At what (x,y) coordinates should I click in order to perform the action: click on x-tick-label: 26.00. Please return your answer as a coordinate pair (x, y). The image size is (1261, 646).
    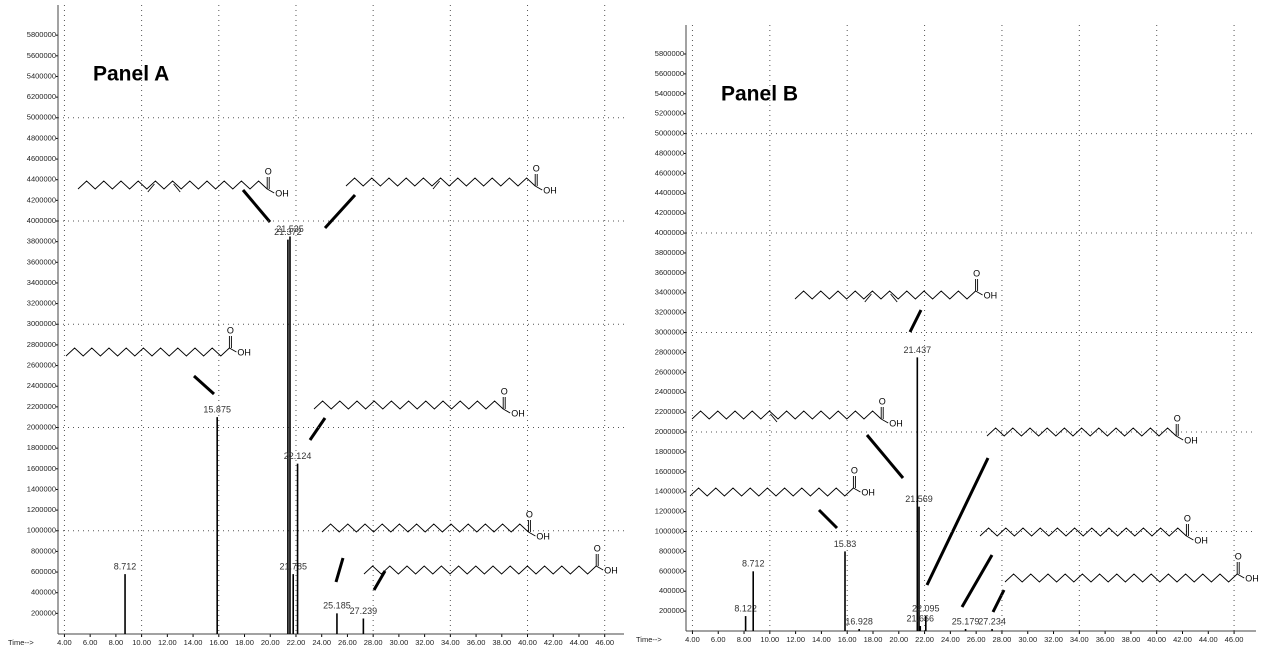
    Looking at the image, I should click on (976, 639).